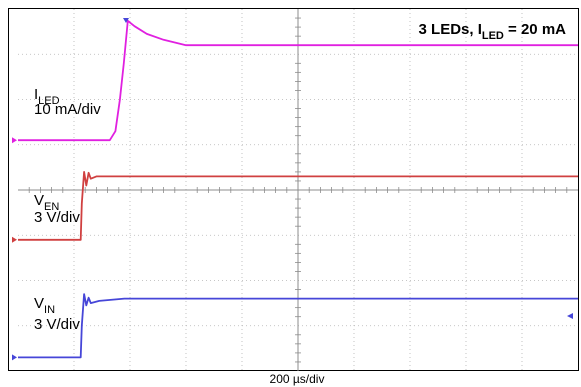 The image size is (581, 387). What do you see at coordinates (44, 305) in the screenshot?
I see `series-label-vin: VIN` at bounding box center [44, 305].